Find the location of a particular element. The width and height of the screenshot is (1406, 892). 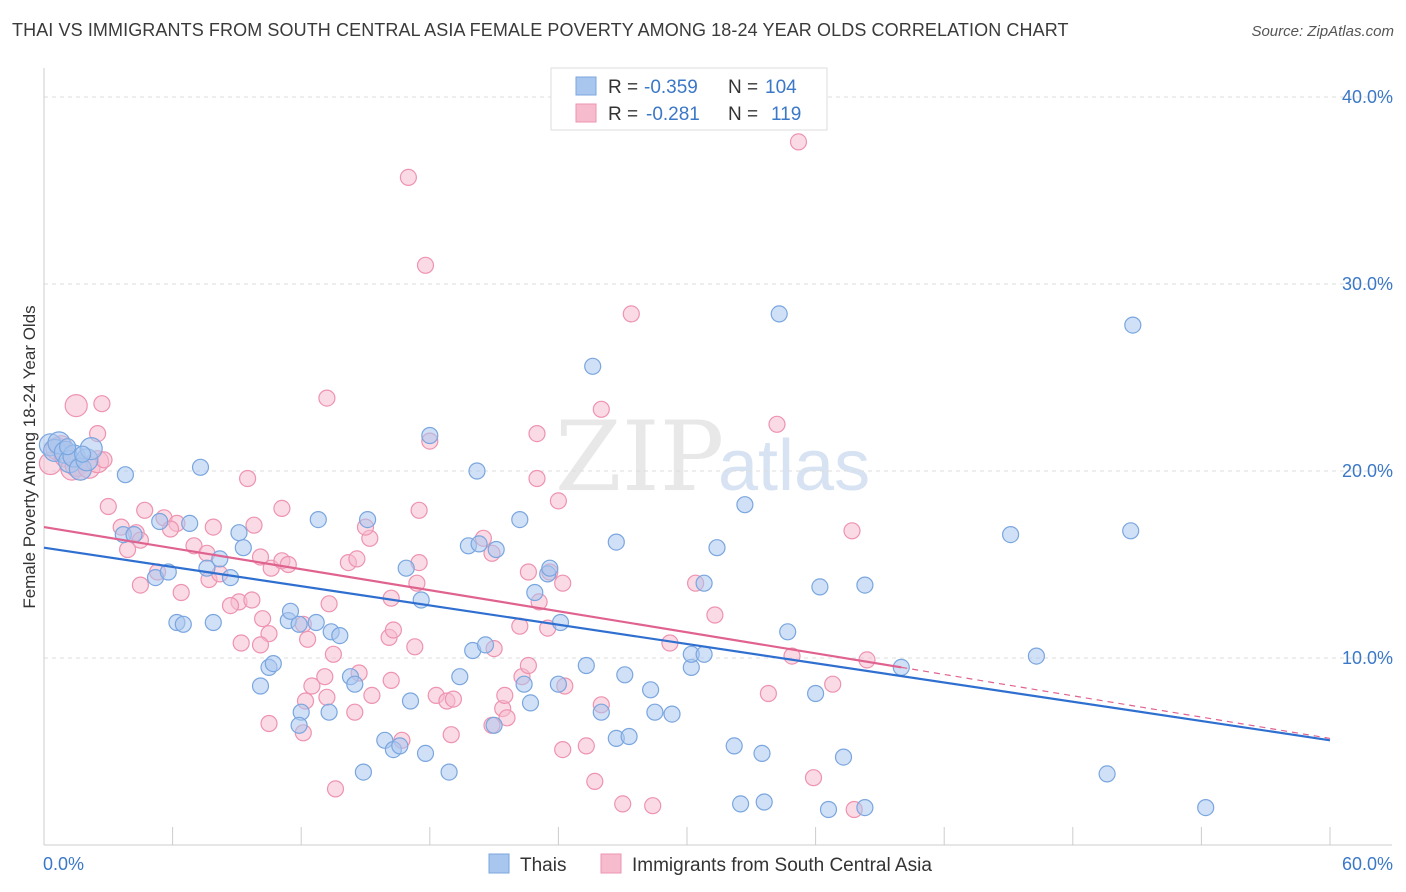

y-tick-labels: 10.0% 20.0% 30.0% 40.0% is located at coordinates (1367, 377).